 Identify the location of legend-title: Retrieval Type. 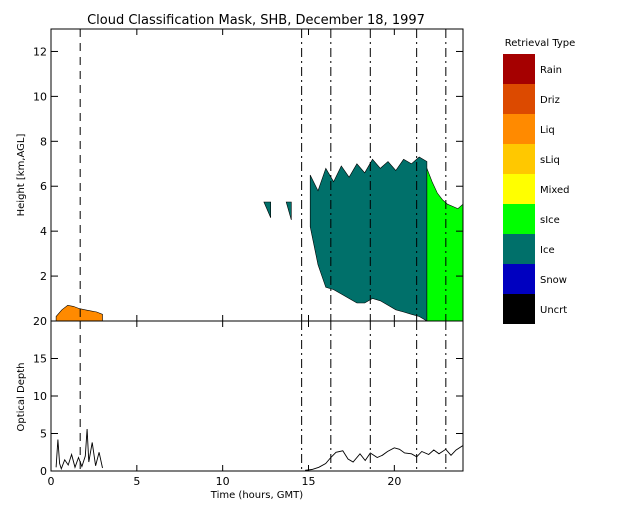
(540, 43).